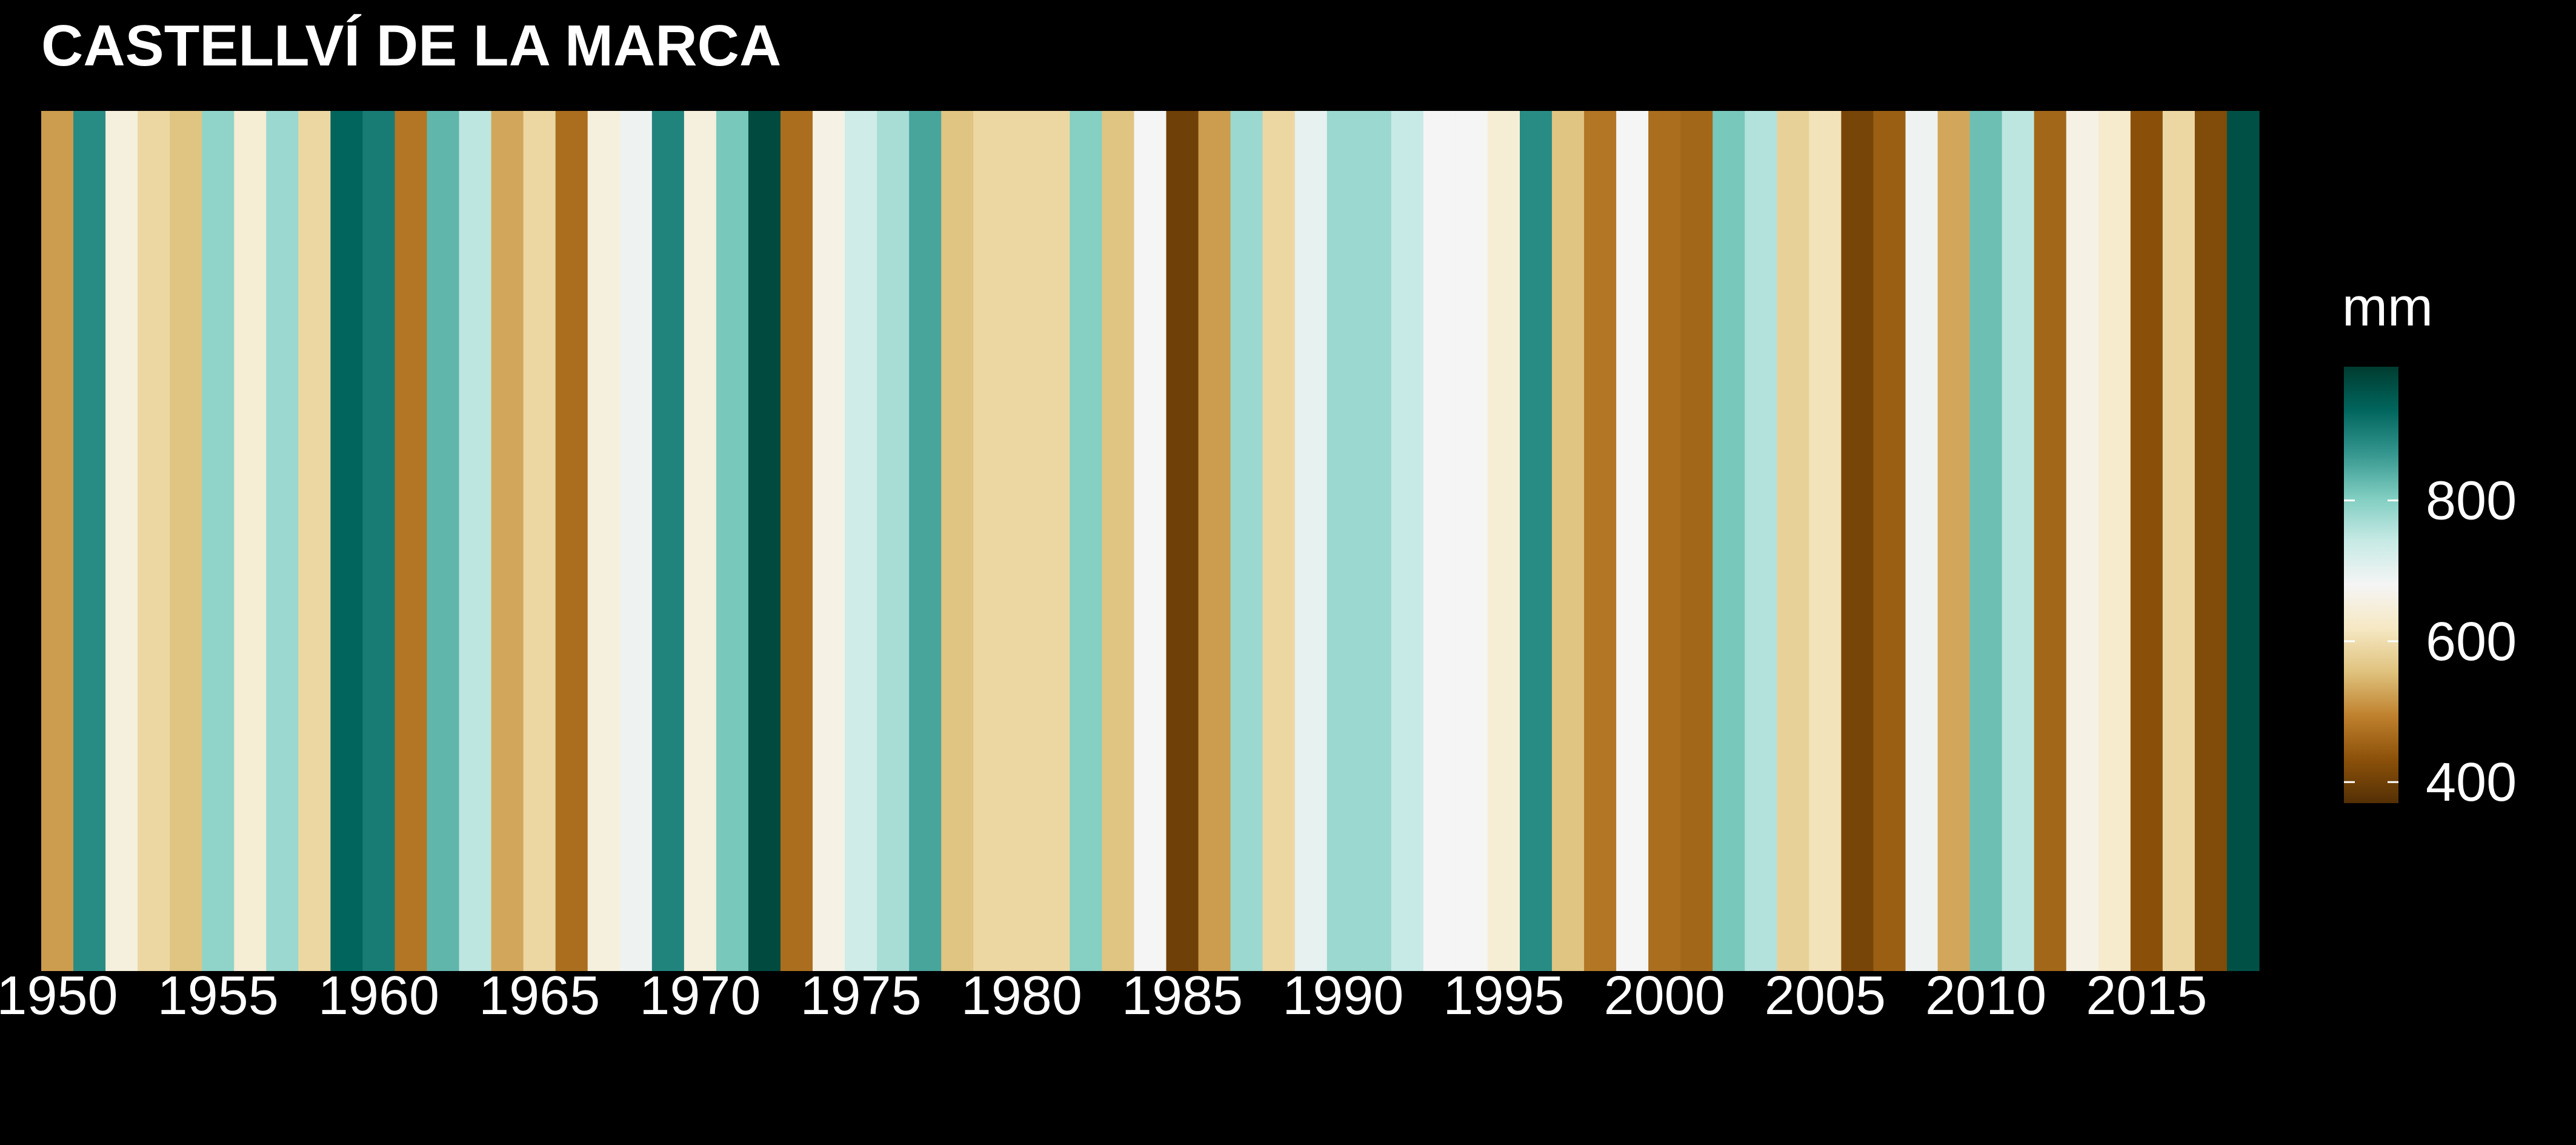  I want to click on stripe-2011, so click(2018, 541).